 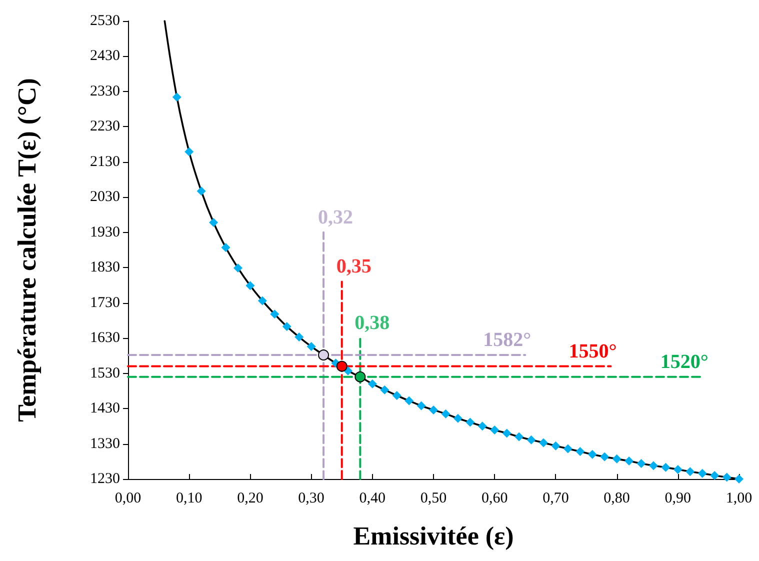 I want to click on y-tick-label: 1230, so click(x=105, y=479).